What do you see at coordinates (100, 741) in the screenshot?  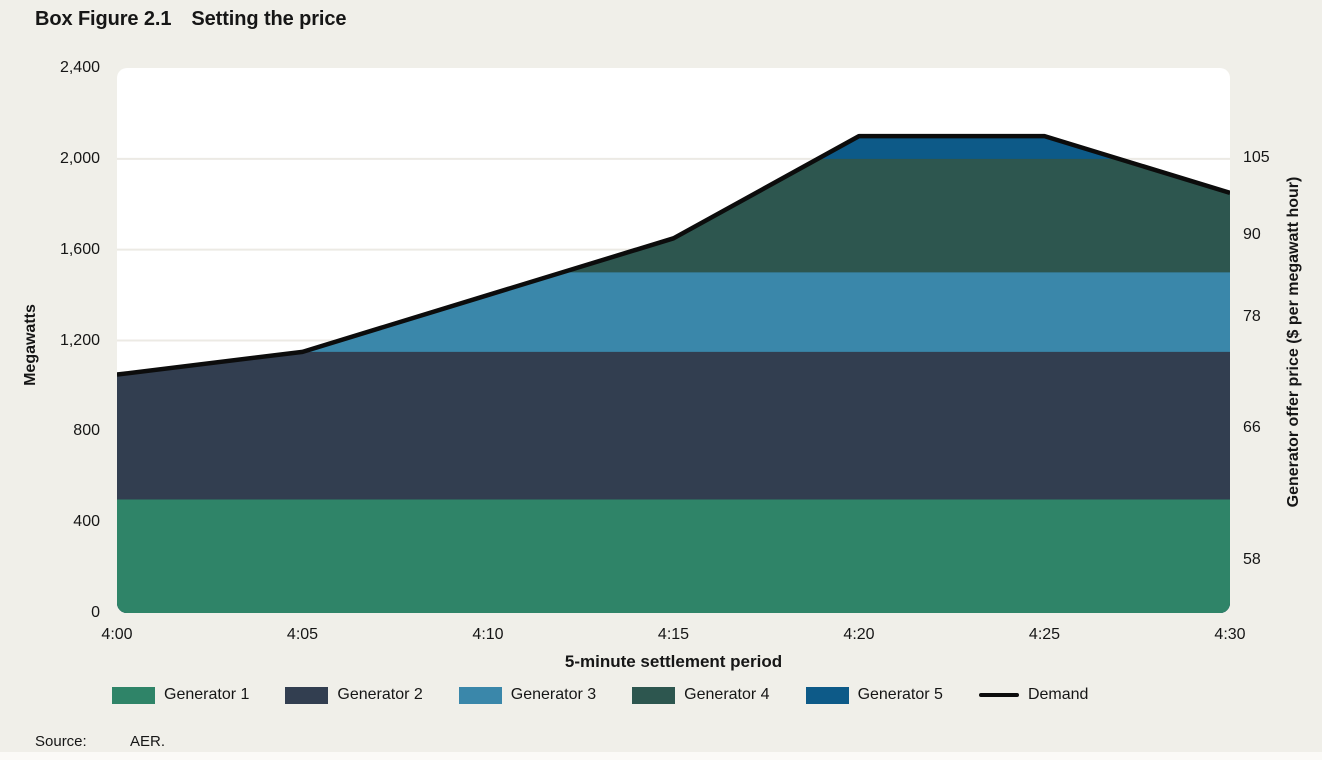 I see `source-line: Source: AER.` at bounding box center [100, 741].